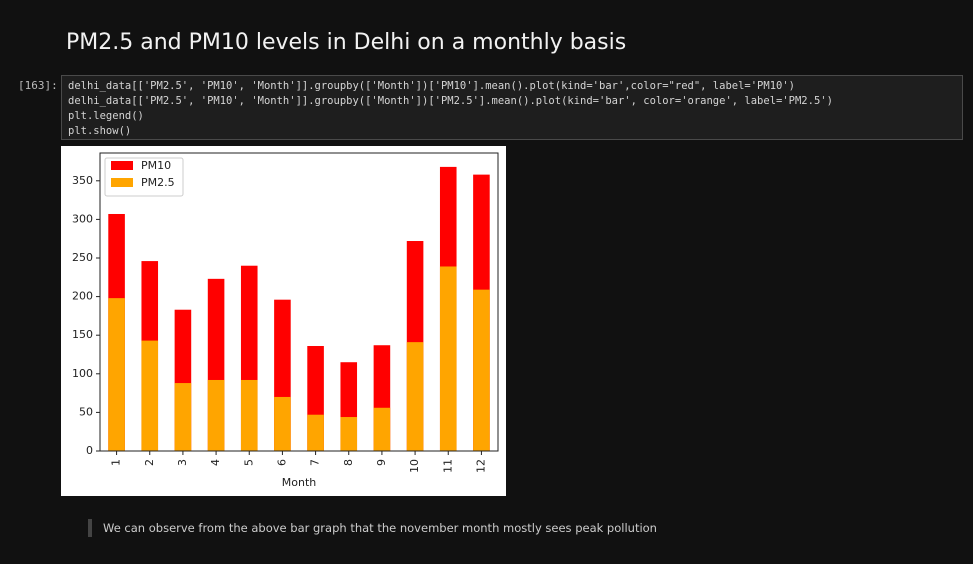 This screenshot has width=973, height=564. What do you see at coordinates (86, 411) in the screenshot?
I see `y-tick-label: 50` at bounding box center [86, 411].